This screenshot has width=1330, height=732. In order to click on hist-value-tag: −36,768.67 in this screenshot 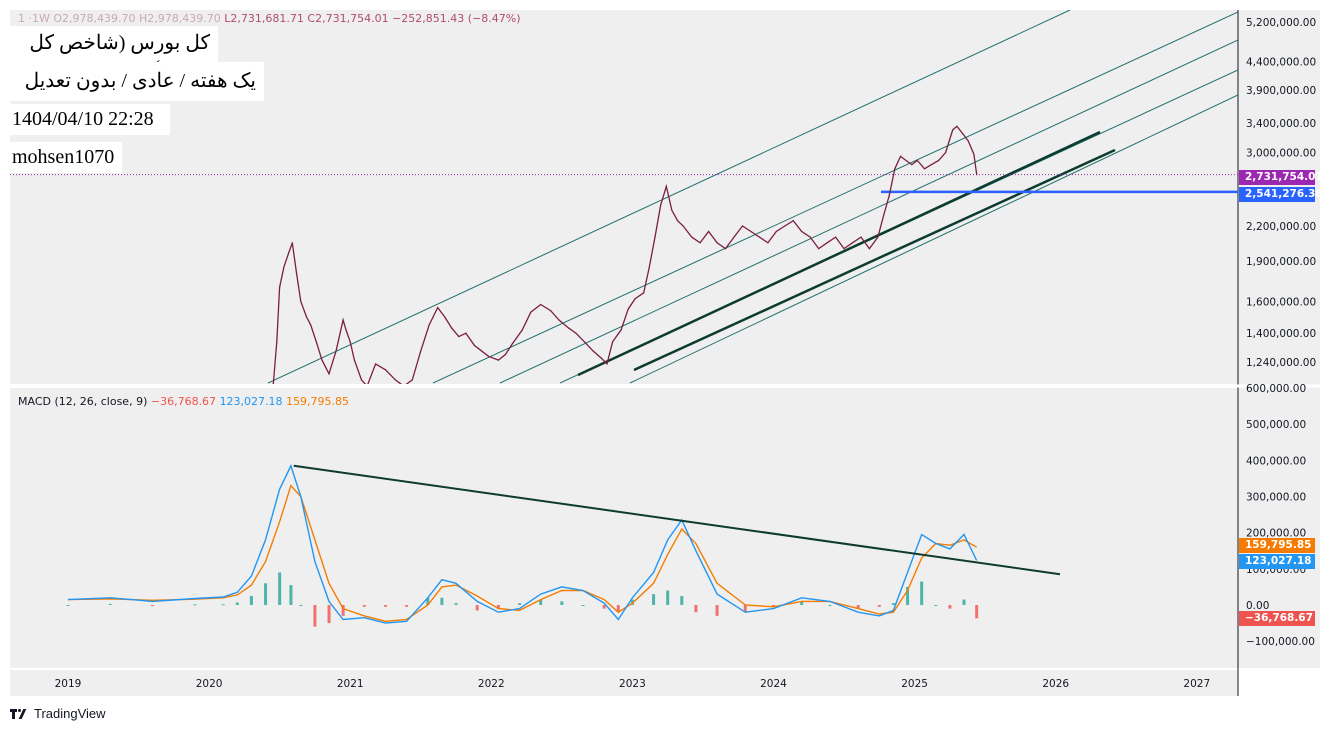, I will do `click(1277, 618)`.